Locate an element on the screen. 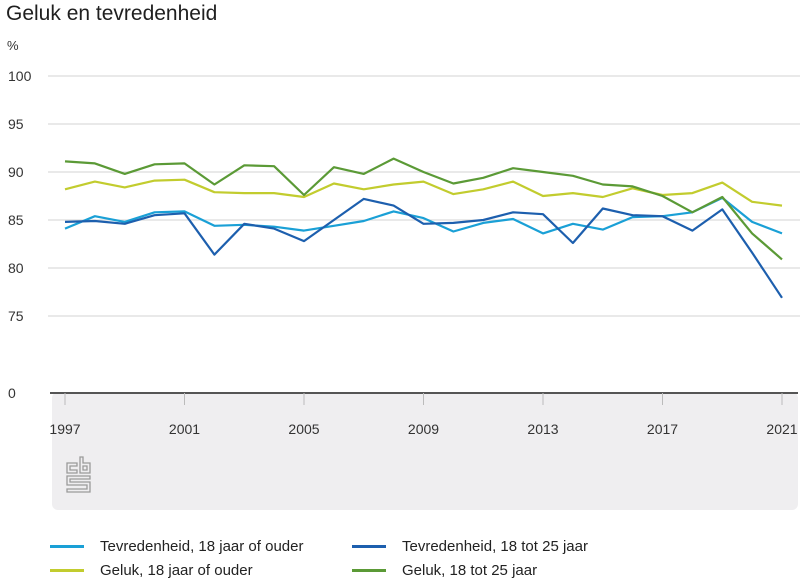 The height and width of the screenshot is (588, 800). x-tick-label: 2013 is located at coordinates (542, 429).